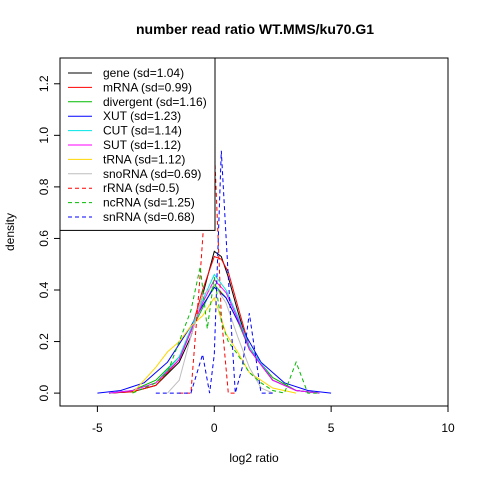 This screenshot has width=480, height=480. I want to click on y-tick-label: 1.2, so click(44, 83).